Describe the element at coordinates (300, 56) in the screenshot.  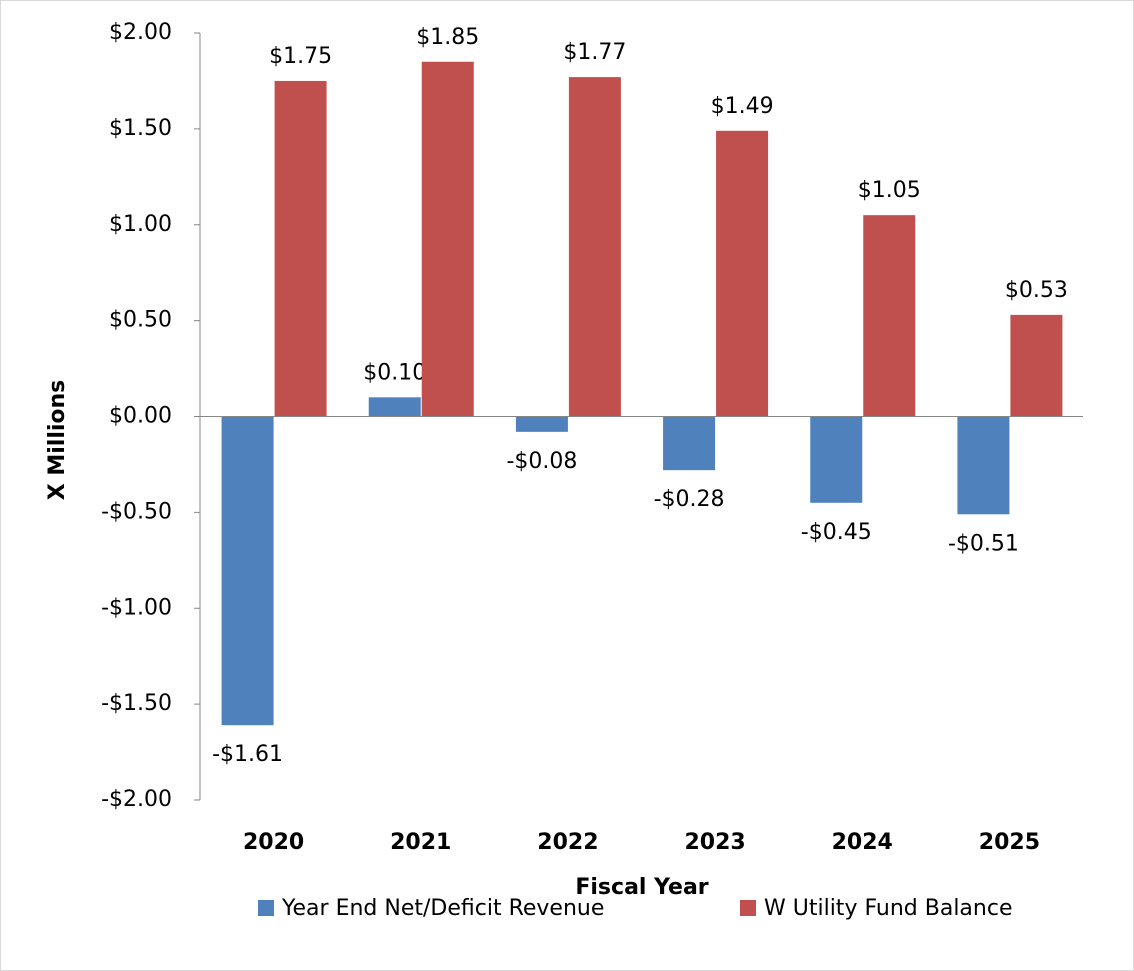
I see `value-label: $1.75` at that location.